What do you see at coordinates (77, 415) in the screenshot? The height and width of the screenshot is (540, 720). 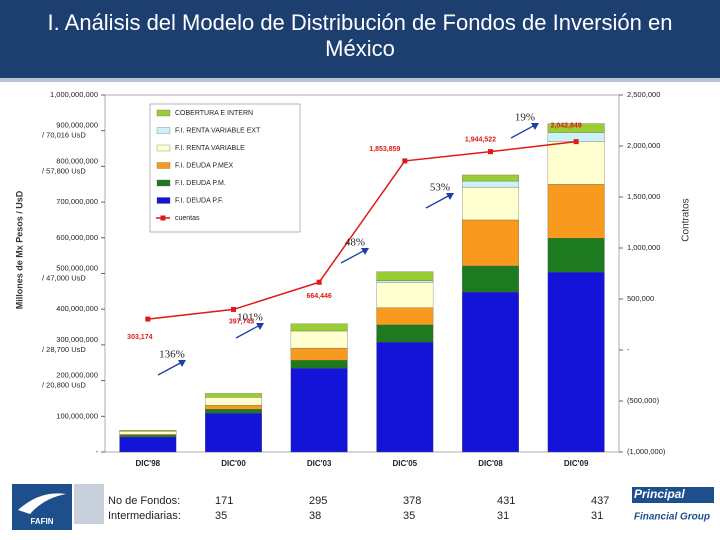 I see `y-tick-label: 100,000,000` at bounding box center [77, 415].